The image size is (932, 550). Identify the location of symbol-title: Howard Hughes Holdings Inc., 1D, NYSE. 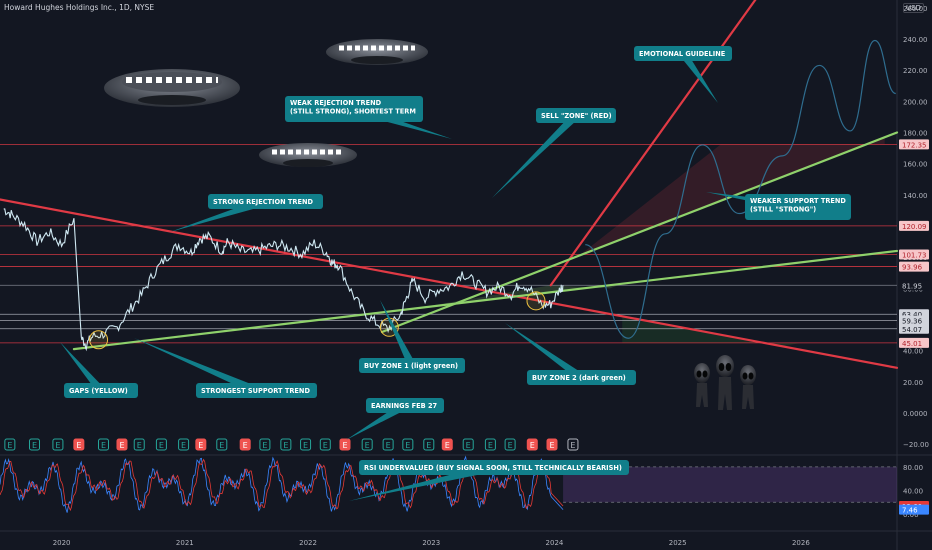
(79, 7).